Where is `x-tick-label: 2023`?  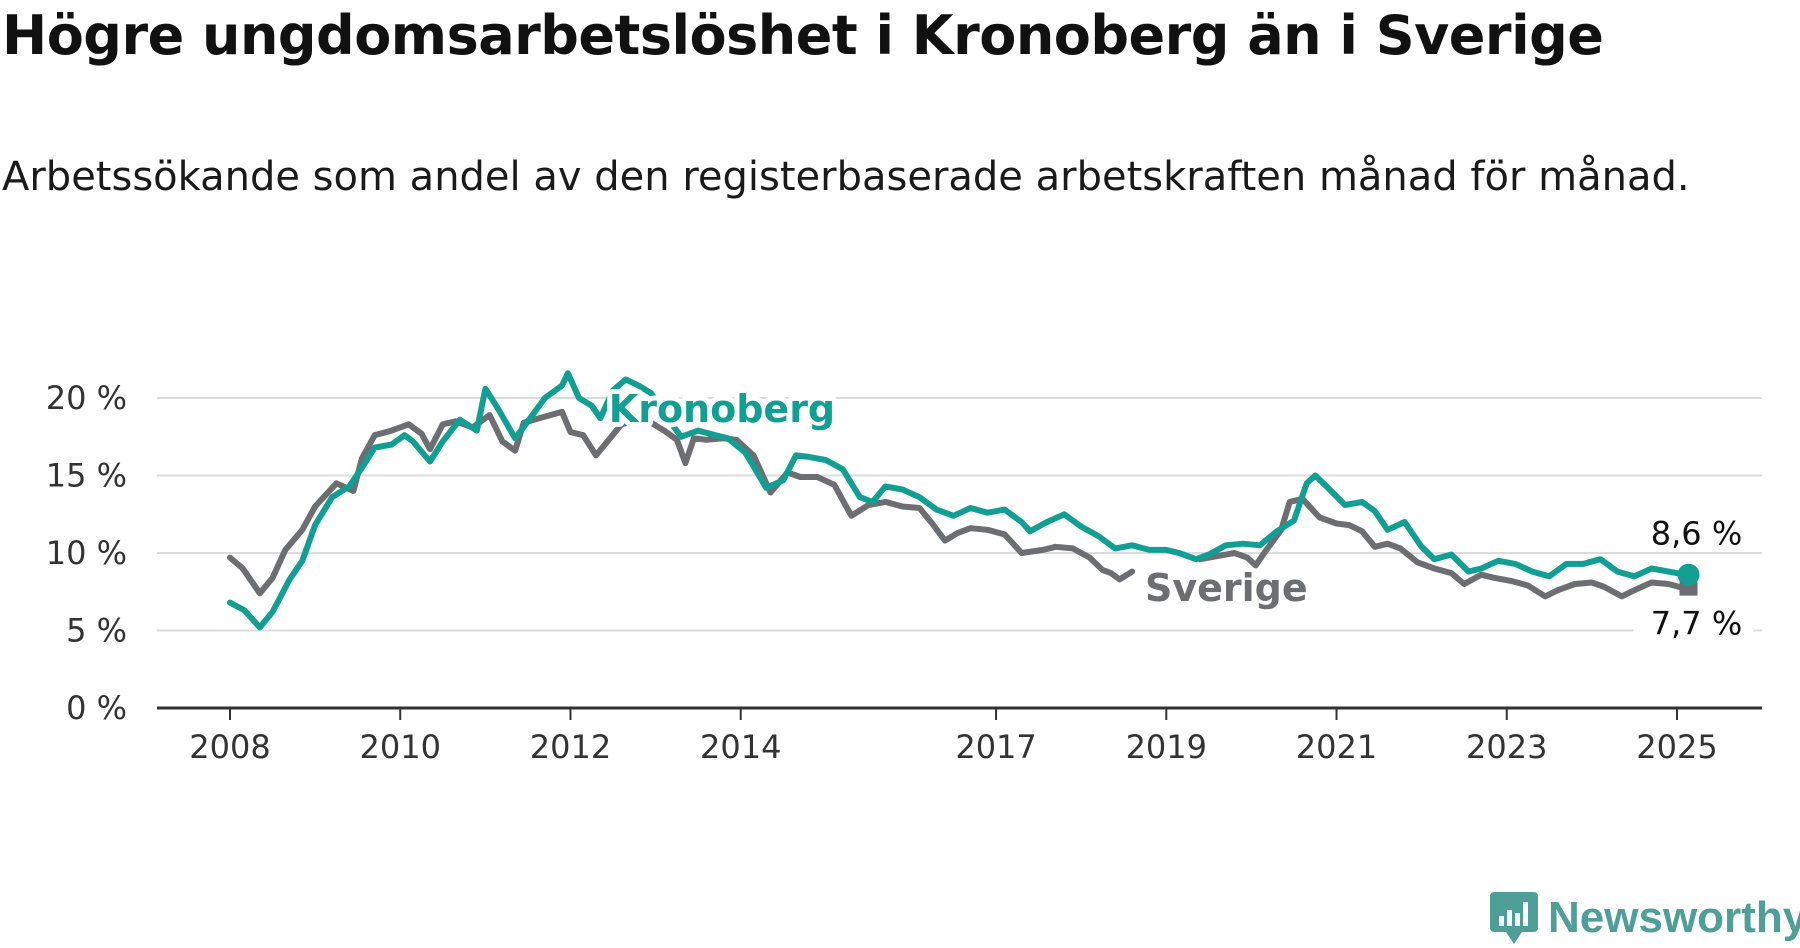
x-tick-label: 2023 is located at coordinates (1506, 747).